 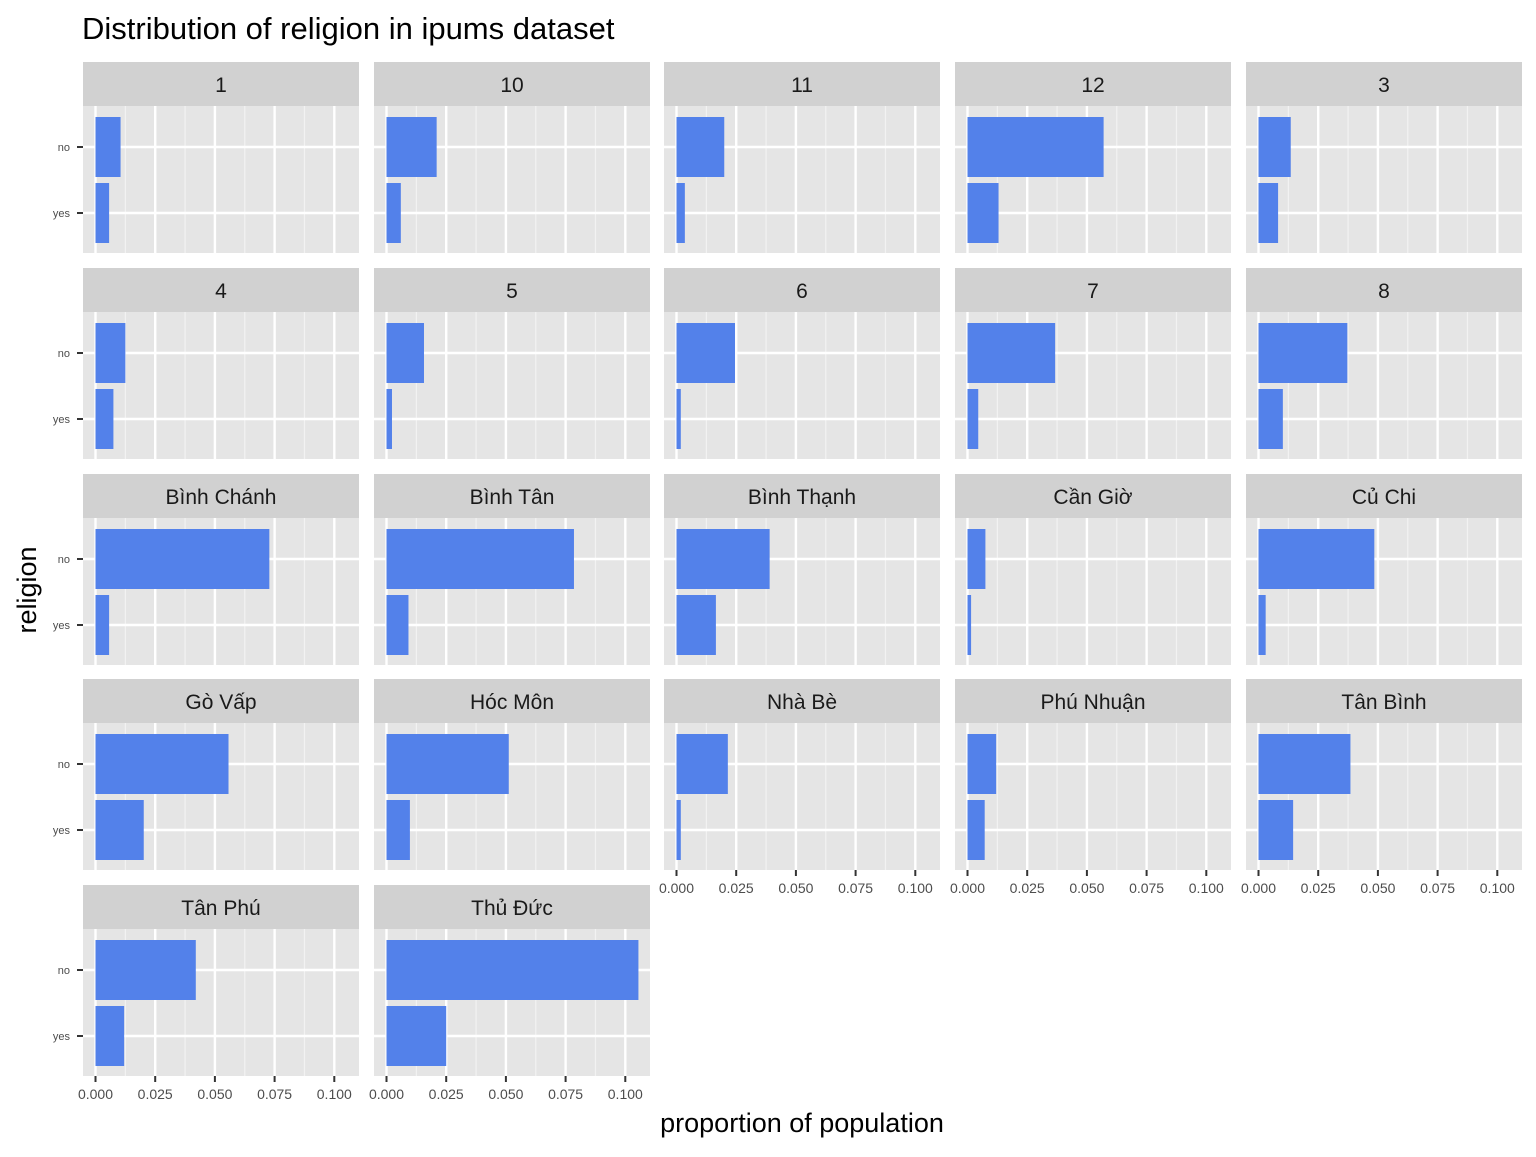 I want to click on x-tick-label: 0.000, so click(x=1258, y=888).